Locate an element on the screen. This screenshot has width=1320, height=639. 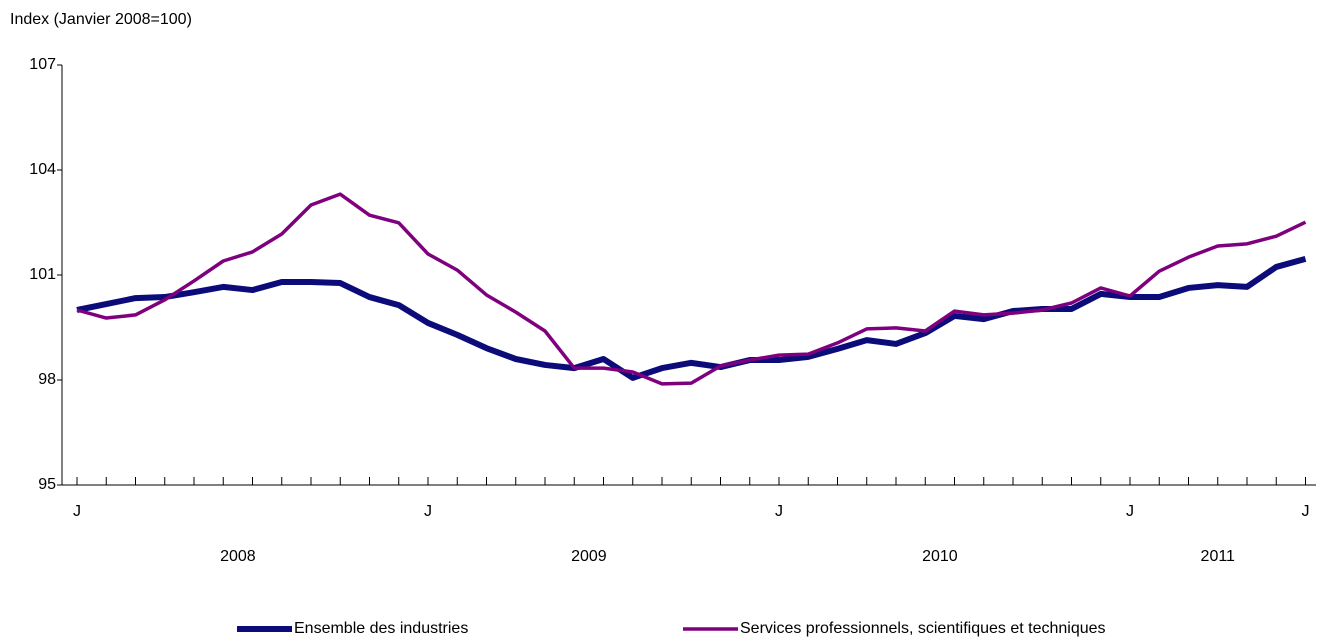
x-group-label: 2008 is located at coordinates (238, 556).